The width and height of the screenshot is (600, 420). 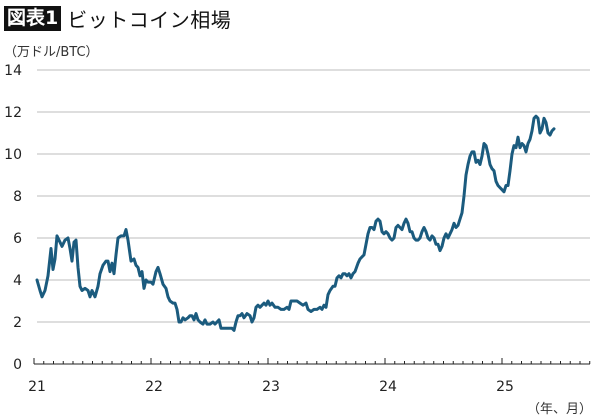 What do you see at coordinates (51, 52) in the screenshot?
I see `y-axis-unit: （万ドル/BTC）` at bounding box center [51, 52].